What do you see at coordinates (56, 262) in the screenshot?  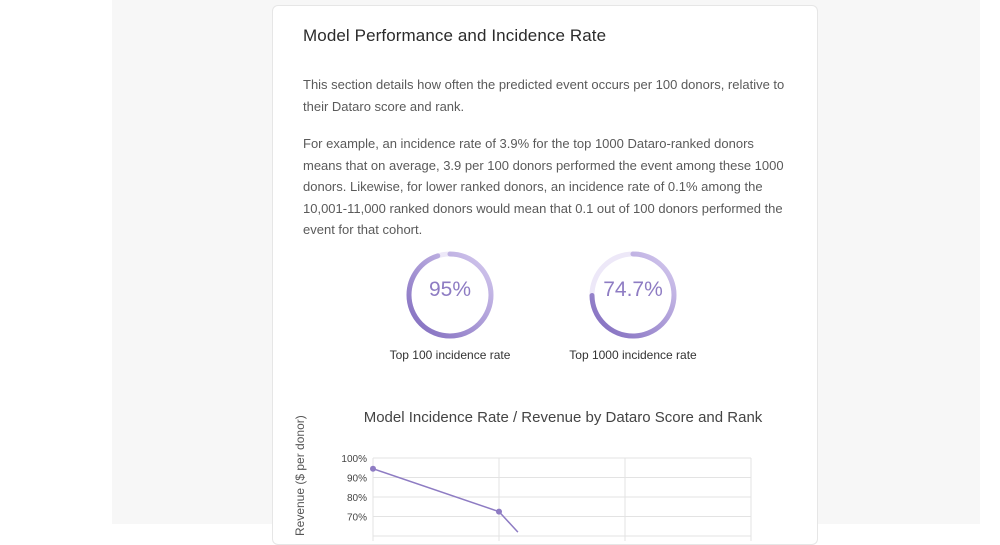 I see `left-gutter` at bounding box center [56, 262].